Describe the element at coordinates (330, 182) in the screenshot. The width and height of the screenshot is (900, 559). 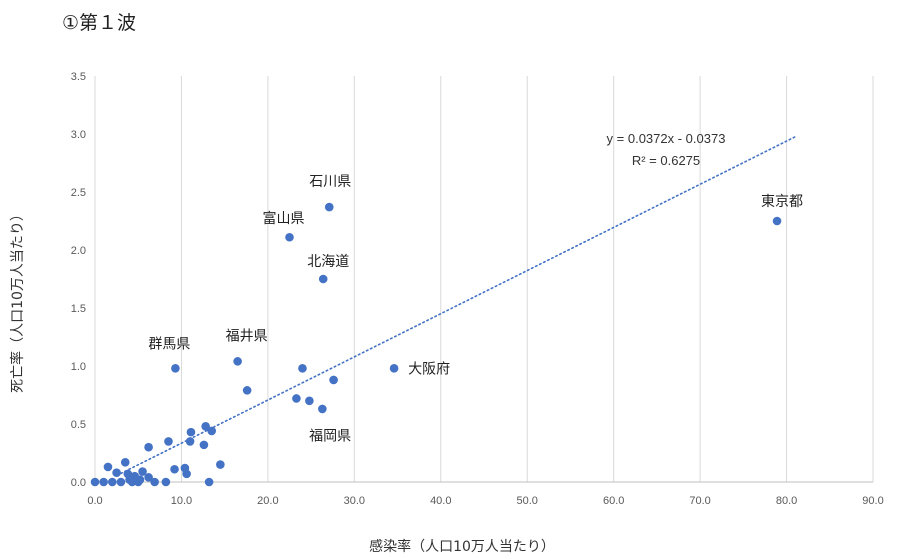
I see `point-label: 石川県` at that location.